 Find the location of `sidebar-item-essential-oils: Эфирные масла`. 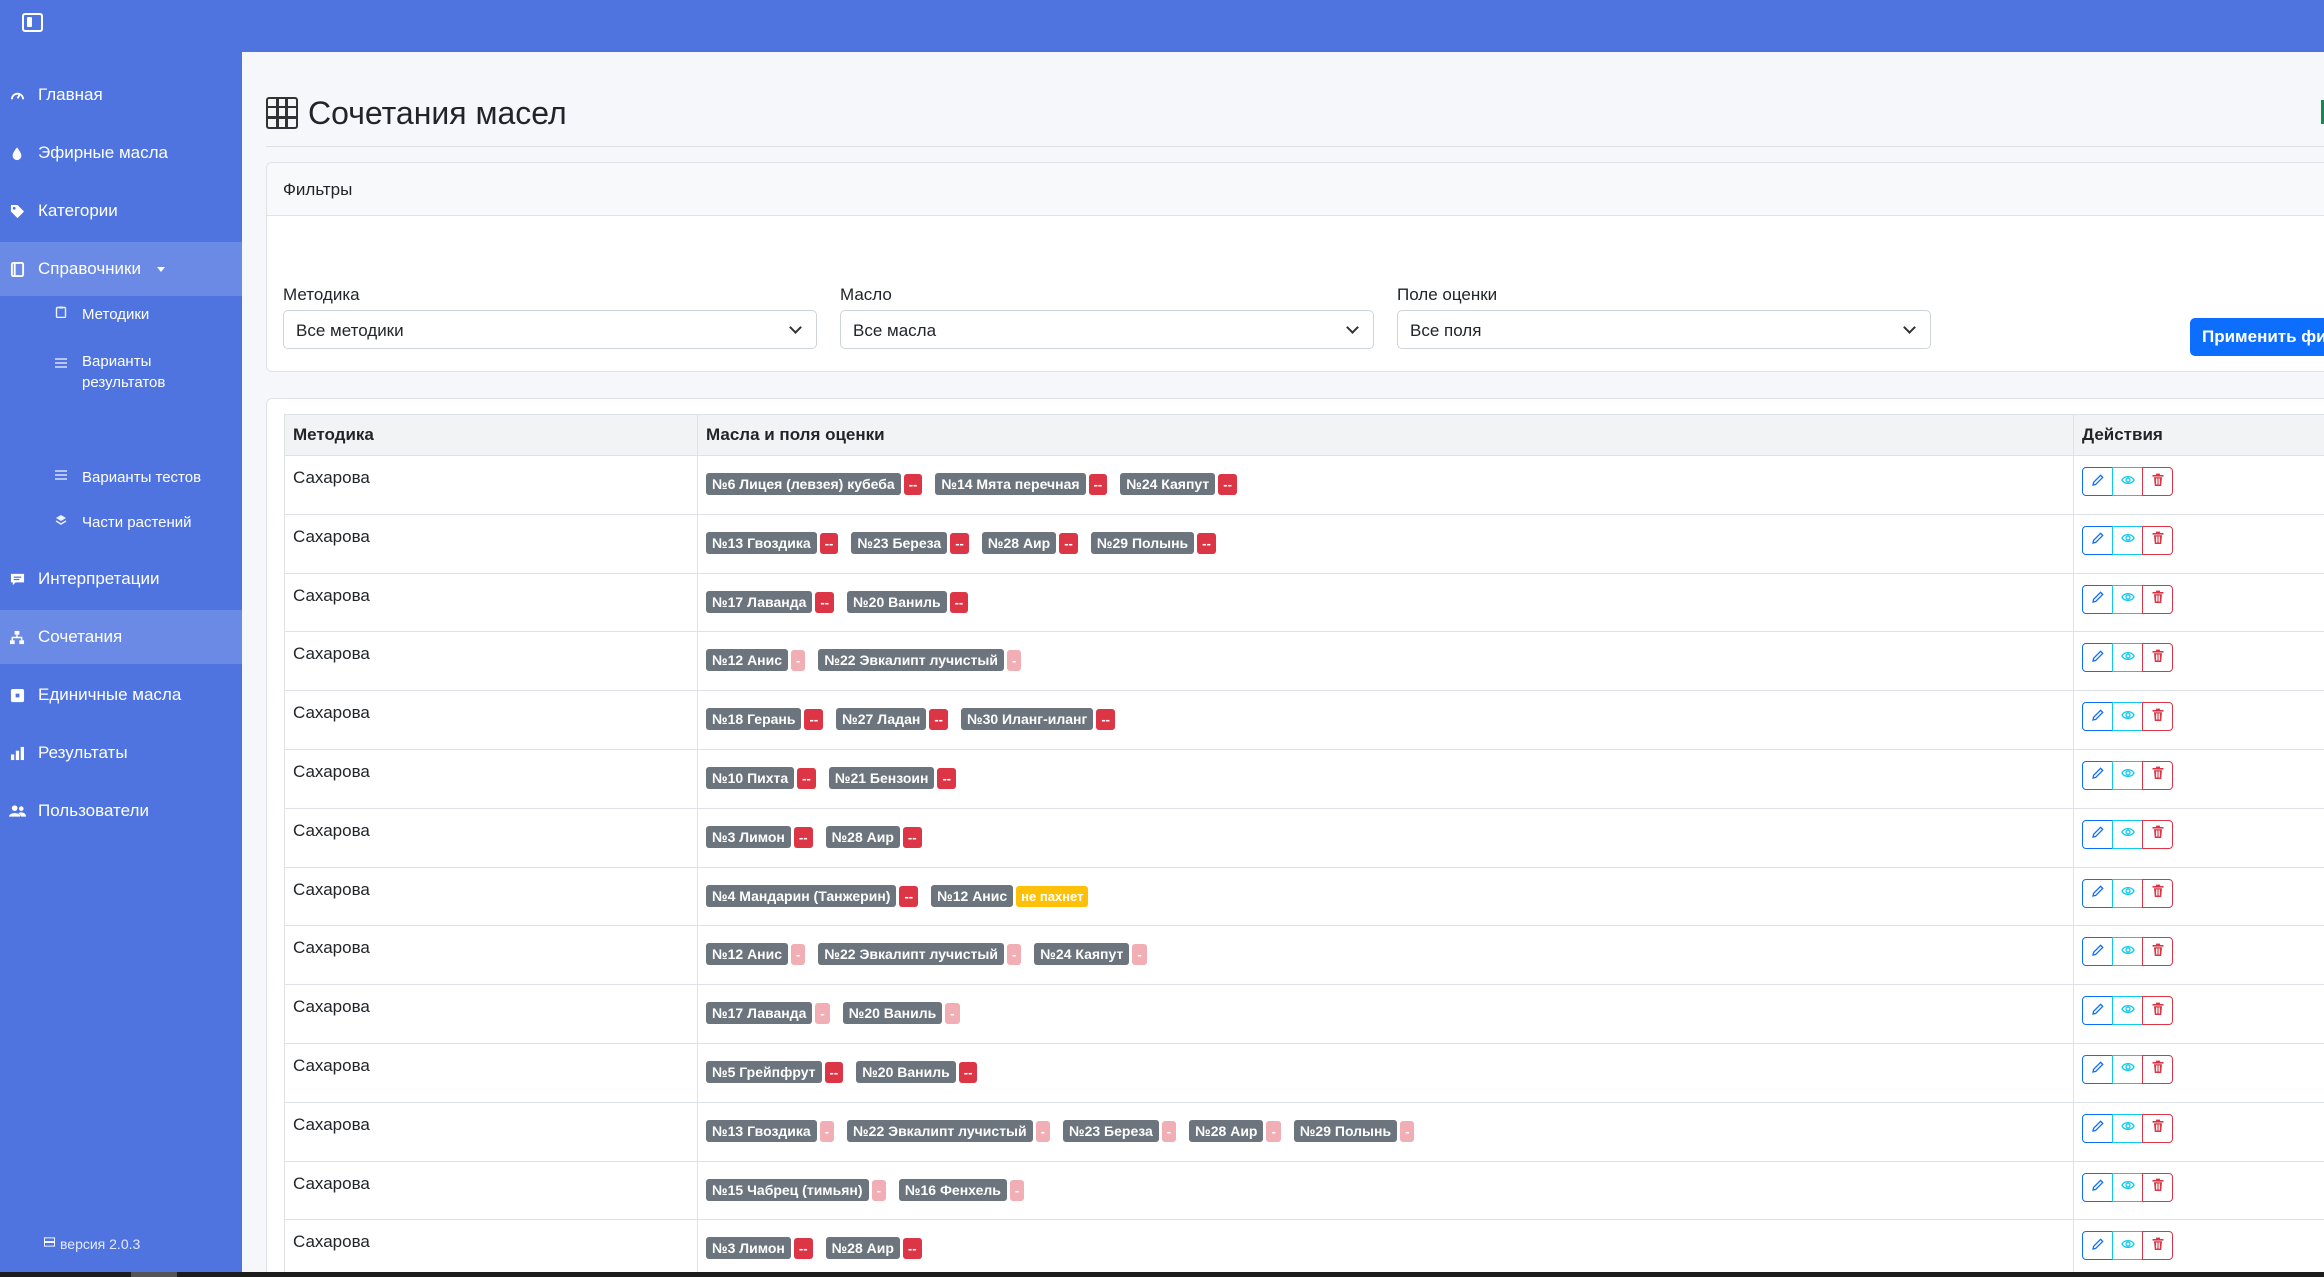

sidebar-item-essential-oils: Эфирные масла is located at coordinates (121, 153).